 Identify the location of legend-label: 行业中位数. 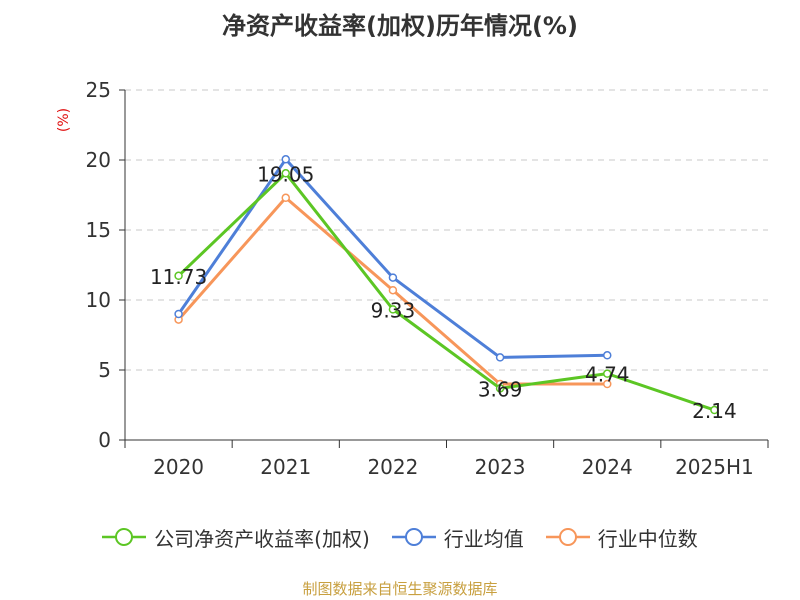
(647, 538).